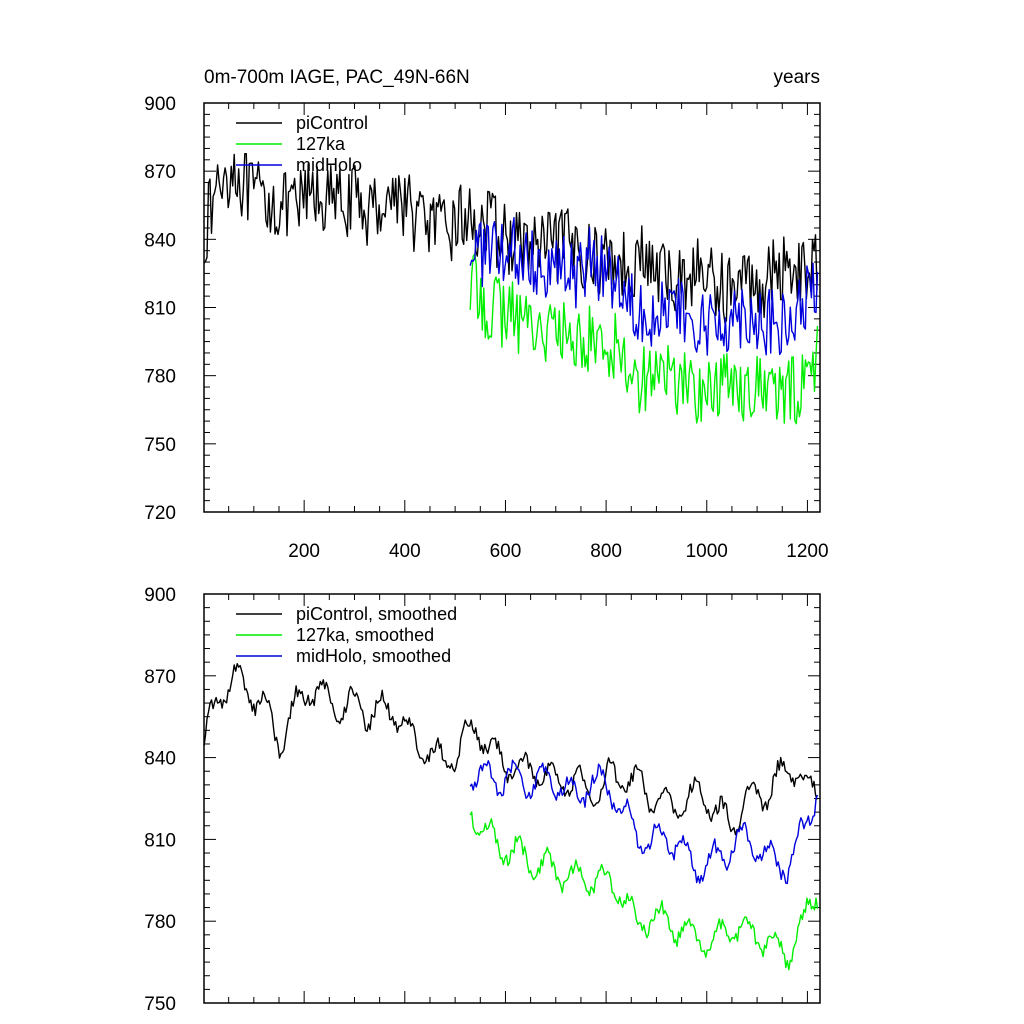  Describe the element at coordinates (160, 759) in the screenshot. I see `bottom-ytick-label: 840` at that location.